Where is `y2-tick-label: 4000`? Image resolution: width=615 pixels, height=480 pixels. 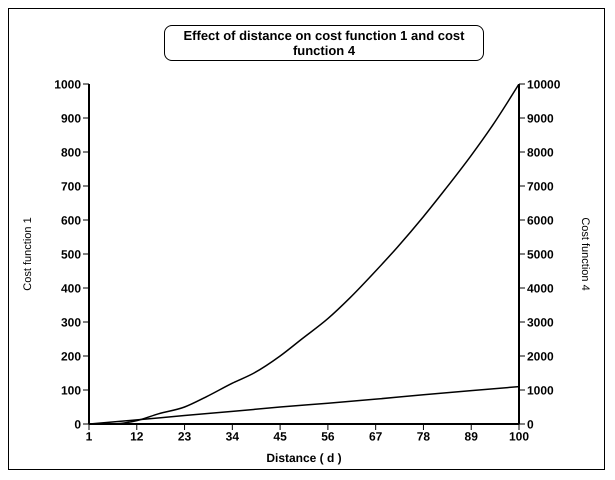 y2-tick-label: 4000 is located at coordinates (540, 288).